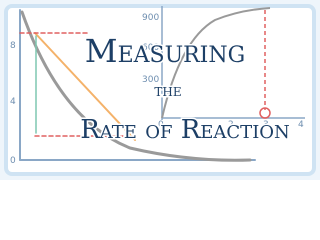 This screenshot has width=320, height=240. What do you see at coordinates (150, 80) in the screenshot?
I see `tick-label: 300` at bounding box center [150, 80].